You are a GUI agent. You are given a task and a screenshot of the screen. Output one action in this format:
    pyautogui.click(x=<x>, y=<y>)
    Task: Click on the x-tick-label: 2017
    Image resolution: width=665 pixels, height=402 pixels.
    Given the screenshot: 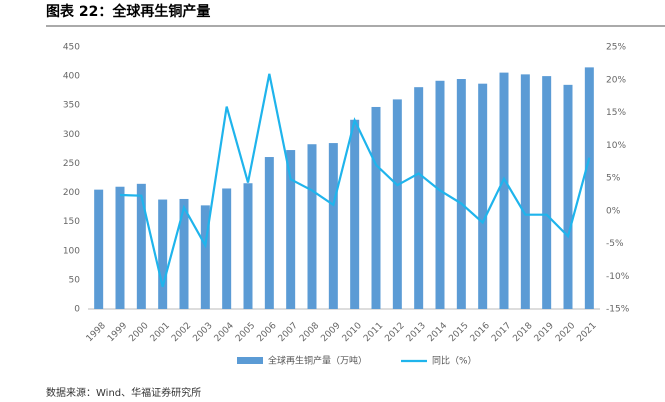 What is the action you would take?
    pyautogui.click(x=501, y=332)
    